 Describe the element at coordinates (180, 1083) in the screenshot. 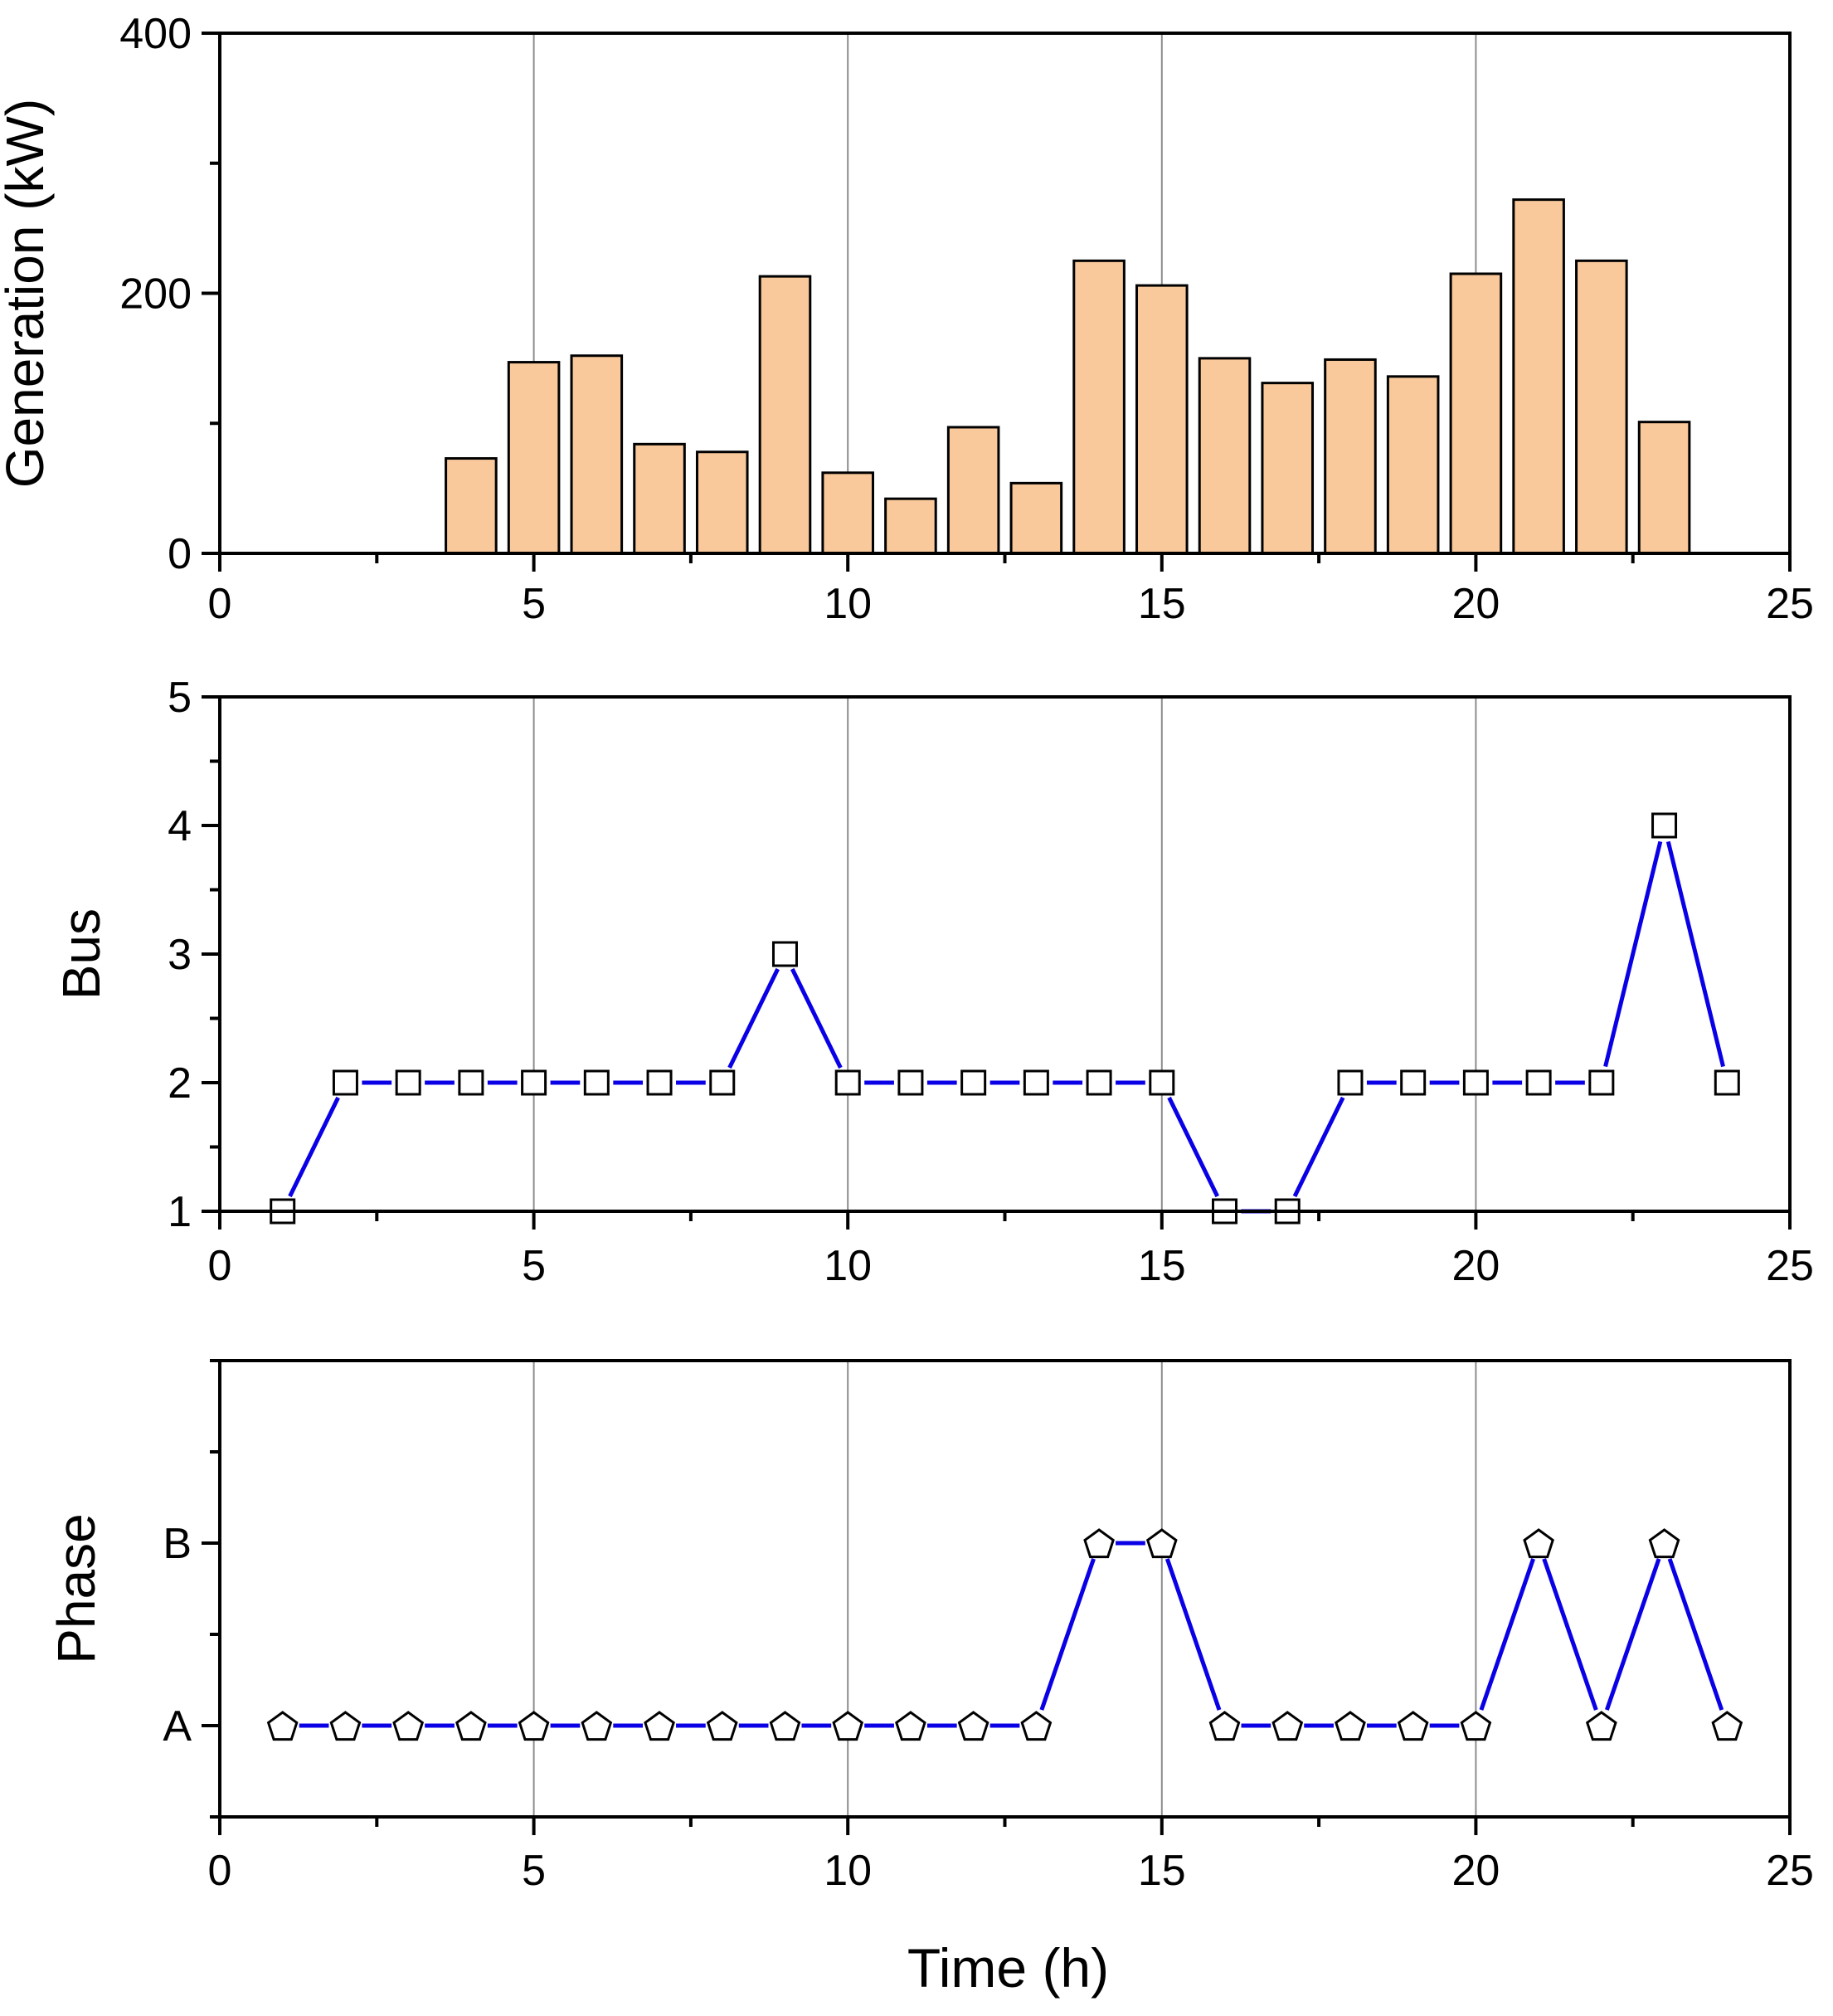

I see `y-tick-label: 2` at that location.